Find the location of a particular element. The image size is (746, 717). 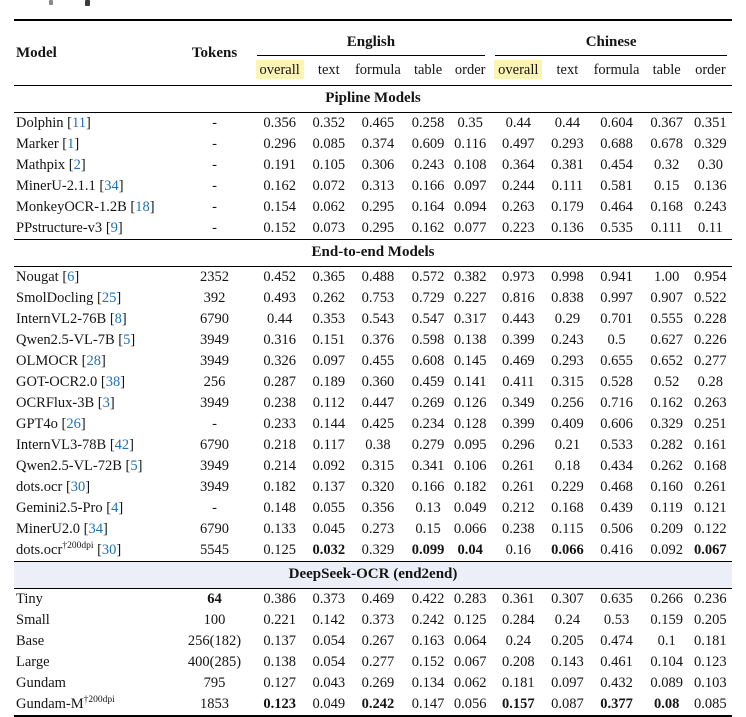

metric-cell: 0.439 is located at coordinates (616, 507).